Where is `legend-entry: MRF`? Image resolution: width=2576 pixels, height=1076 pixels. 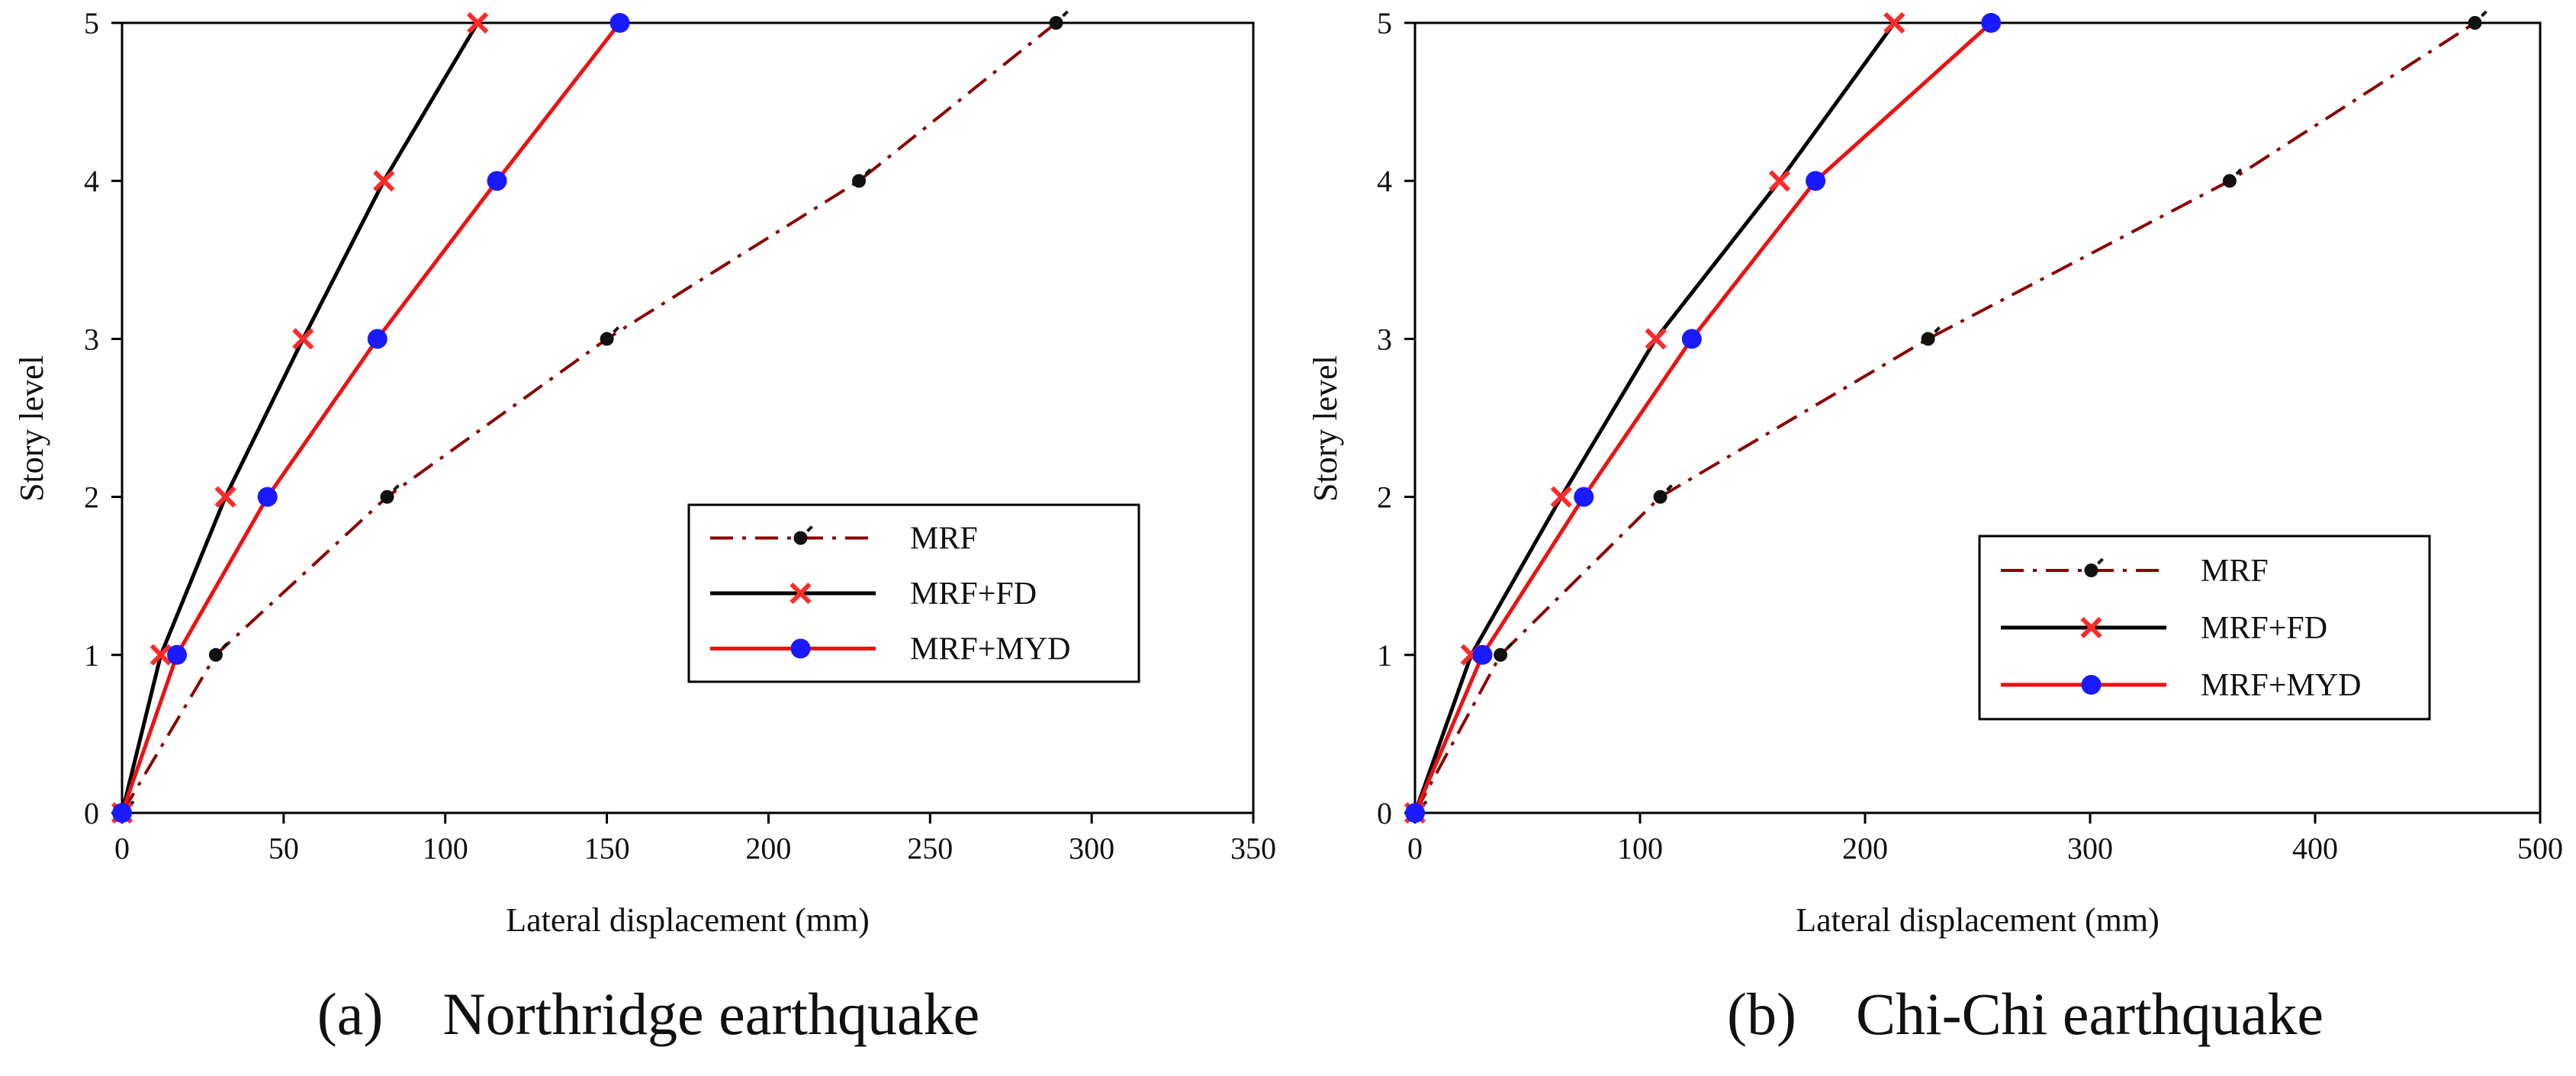 legend-entry: MRF is located at coordinates (2135, 571).